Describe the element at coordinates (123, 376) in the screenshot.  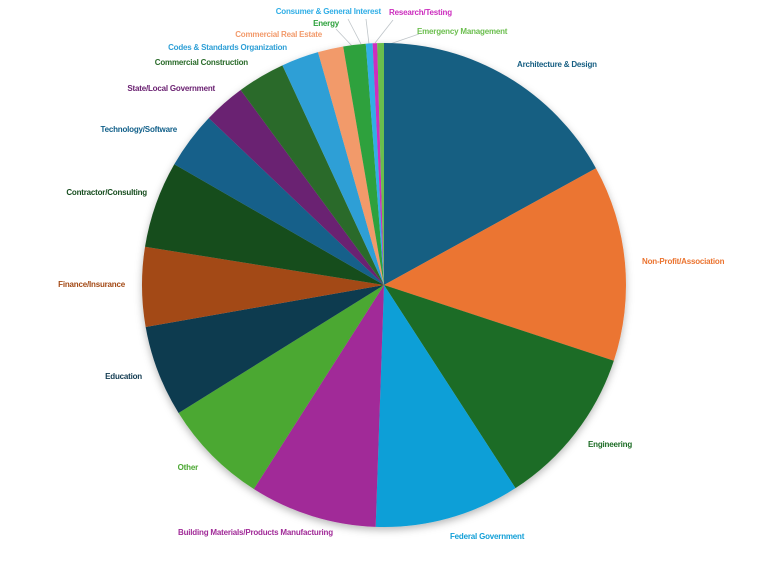
I see `slice-label-education: Education` at that location.